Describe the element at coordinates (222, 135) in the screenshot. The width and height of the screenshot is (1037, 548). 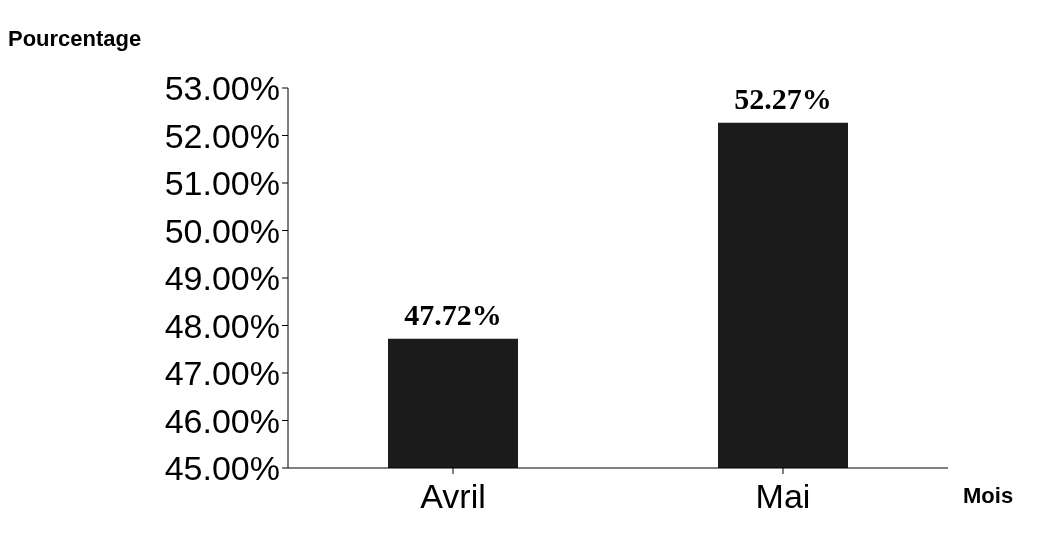
I see `y-tick-label: 52.00%` at that location.